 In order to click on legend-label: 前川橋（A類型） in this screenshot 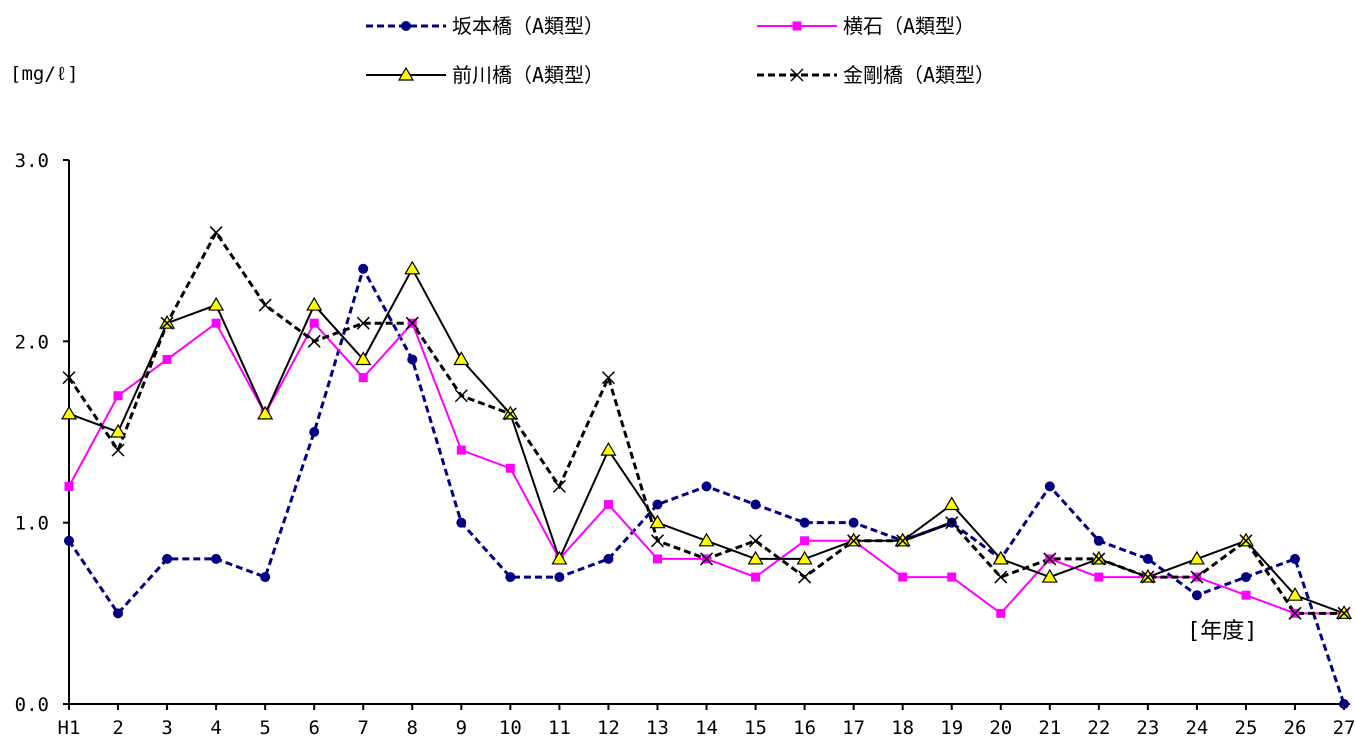, I will do `click(528, 75)`.